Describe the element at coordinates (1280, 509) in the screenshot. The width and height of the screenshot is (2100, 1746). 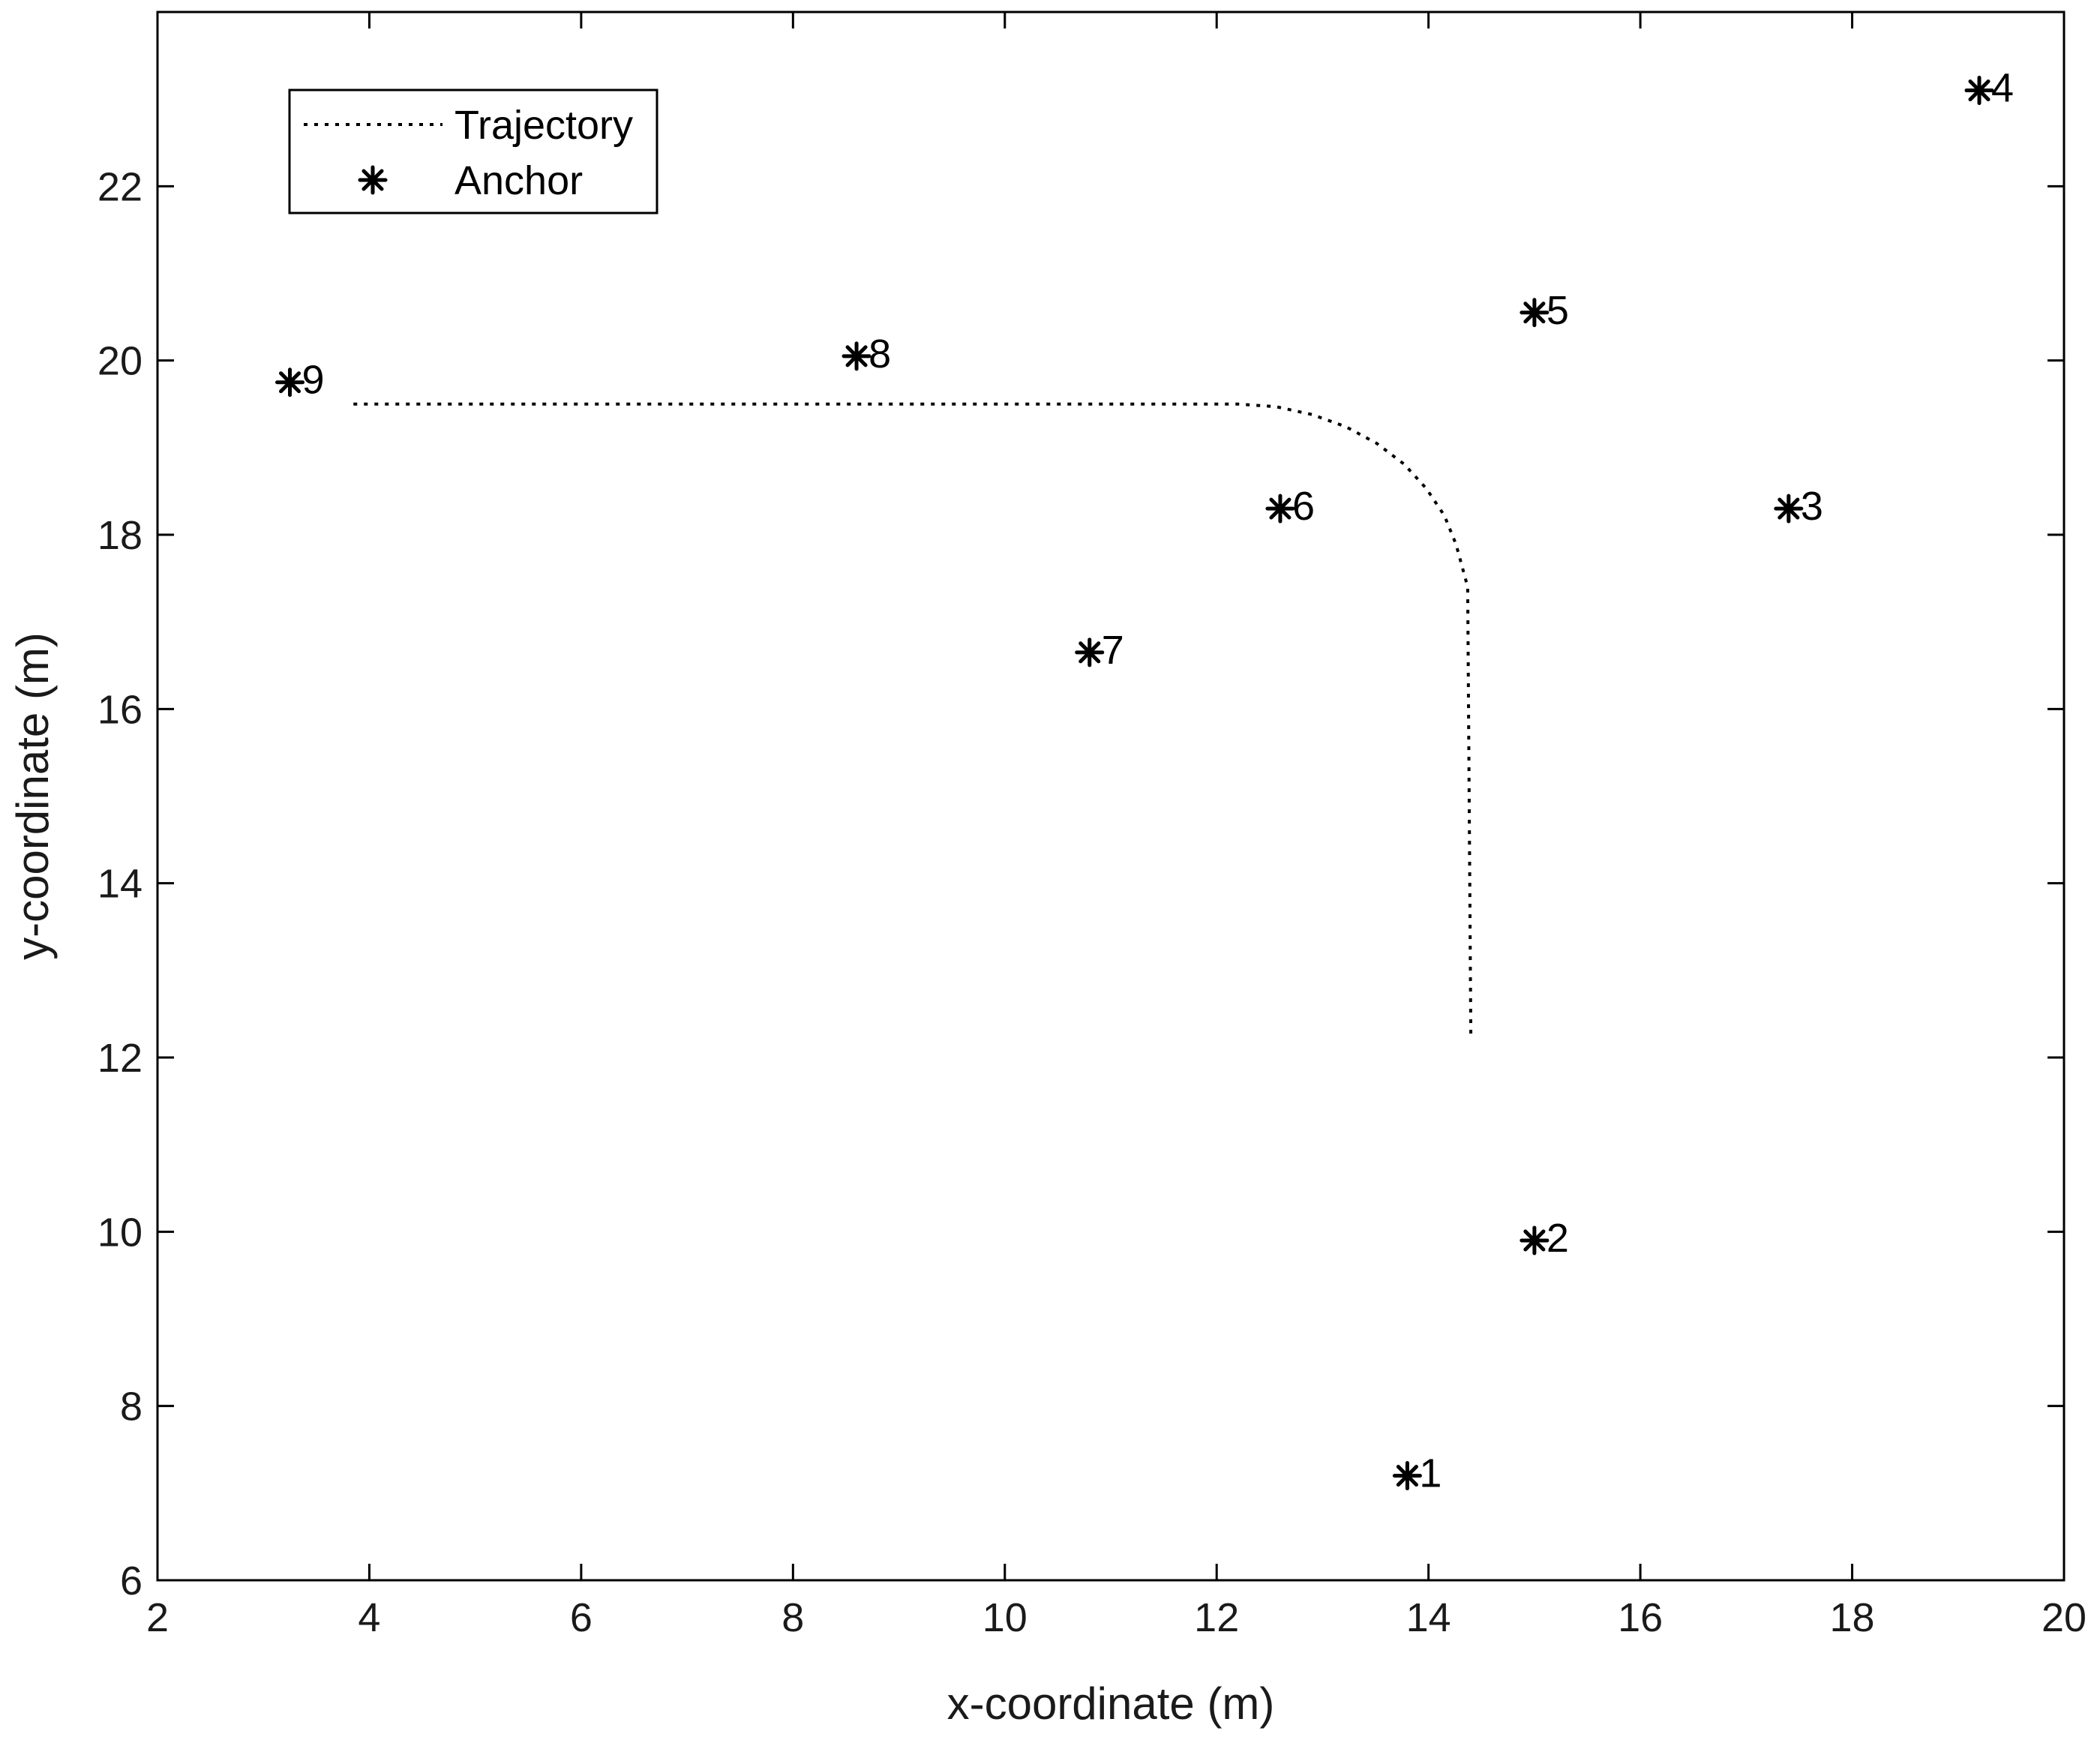
I see `anchor-6-marker` at that location.